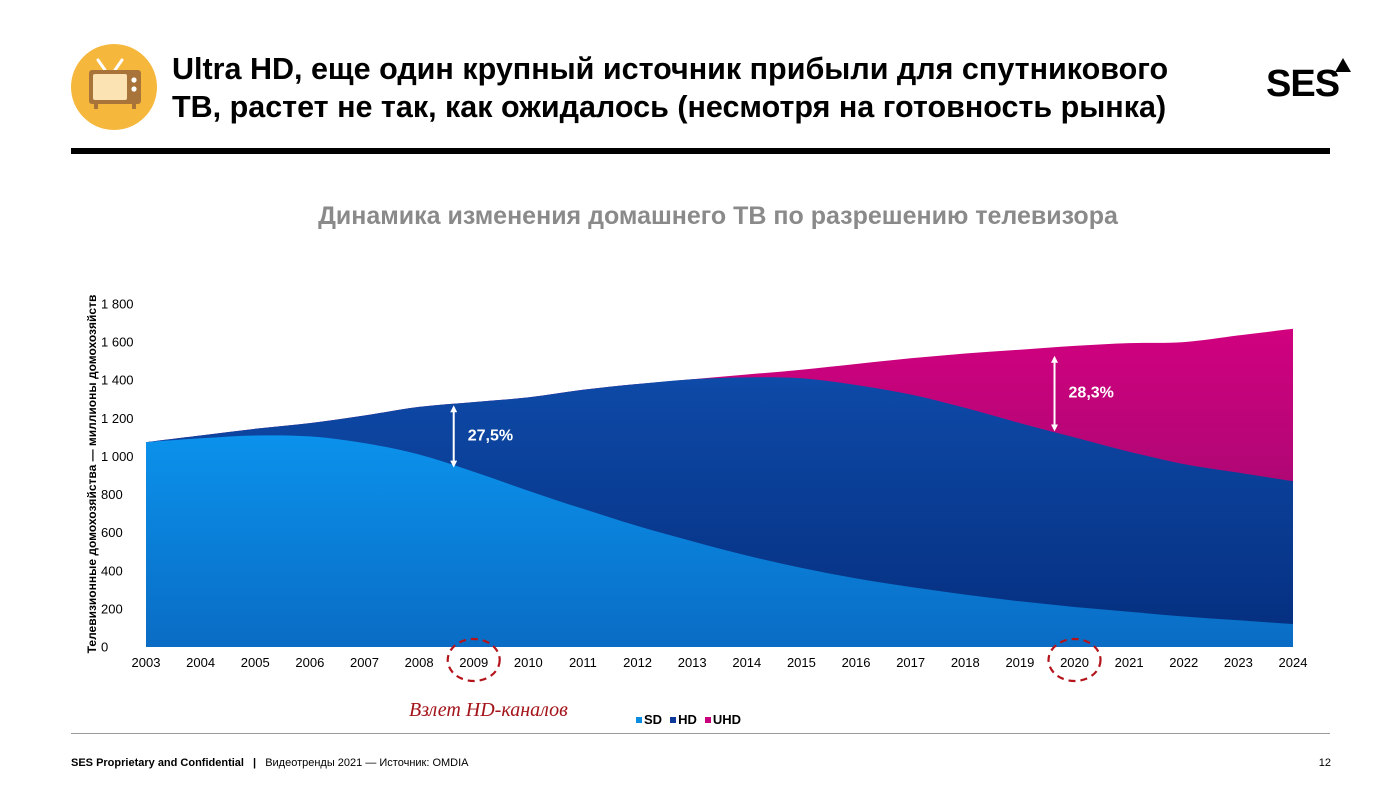 The height and width of the screenshot is (788, 1400). What do you see at coordinates (490, 435) in the screenshot?
I see `gap-percent-label: 27,5%` at bounding box center [490, 435].